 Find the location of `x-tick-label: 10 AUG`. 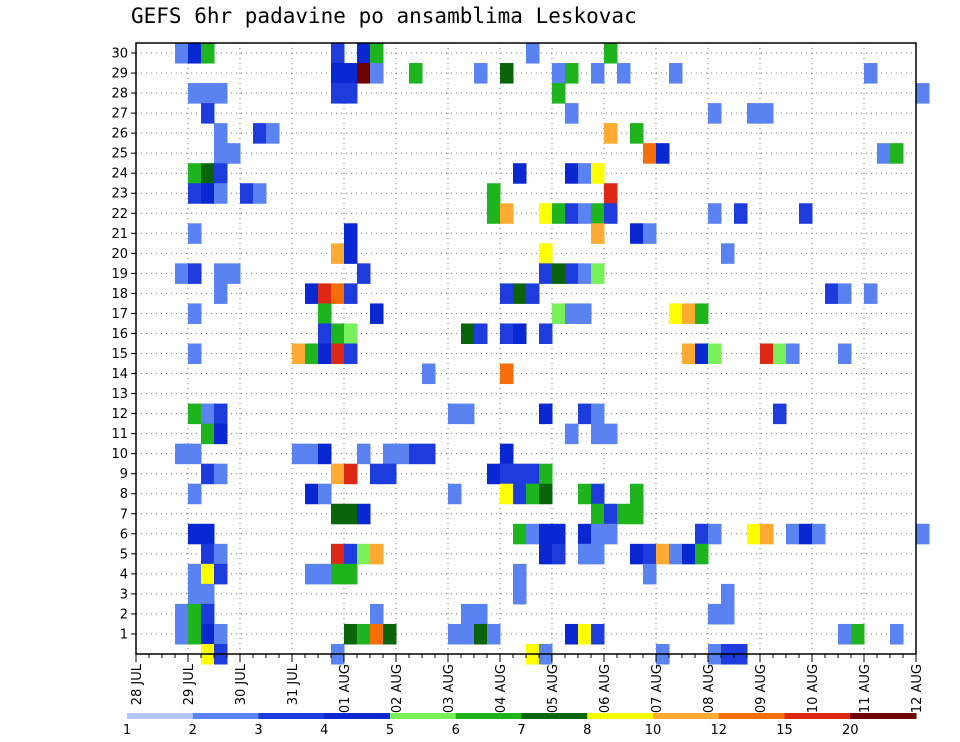

x-tick-label: 10 AUG is located at coordinates (813, 688).